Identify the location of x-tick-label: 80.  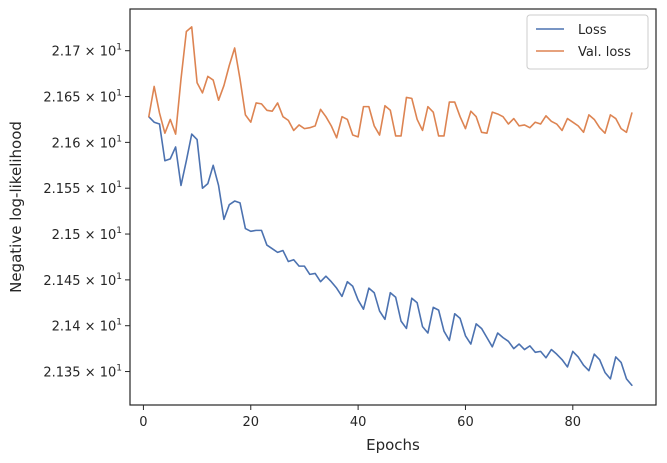
(573, 422).